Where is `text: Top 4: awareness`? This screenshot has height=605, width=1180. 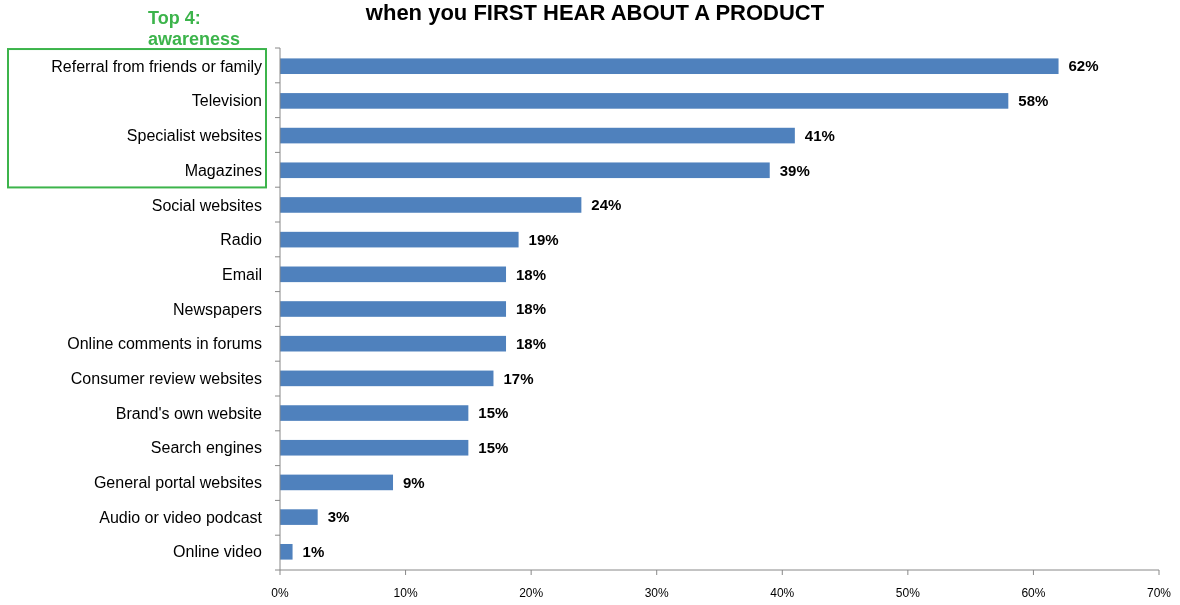 text: Top 4: awareness is located at coordinates (194, 28).